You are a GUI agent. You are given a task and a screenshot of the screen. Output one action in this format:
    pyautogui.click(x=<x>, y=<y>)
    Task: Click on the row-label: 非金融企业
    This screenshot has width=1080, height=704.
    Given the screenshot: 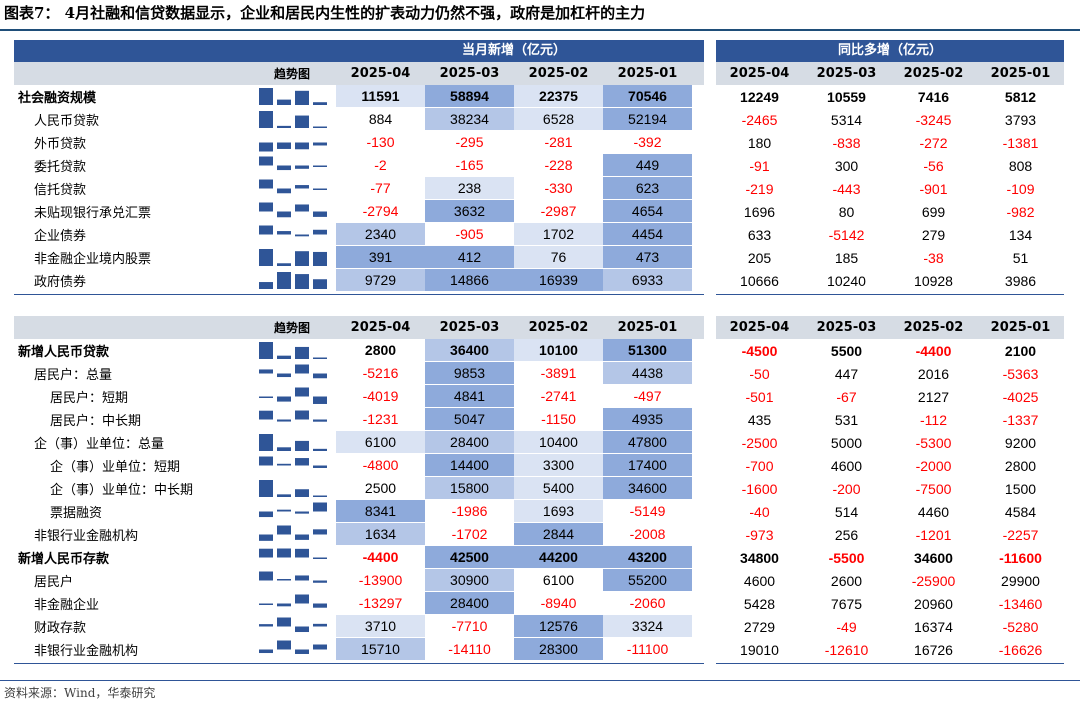 What is the action you would take?
    pyautogui.click(x=67, y=605)
    